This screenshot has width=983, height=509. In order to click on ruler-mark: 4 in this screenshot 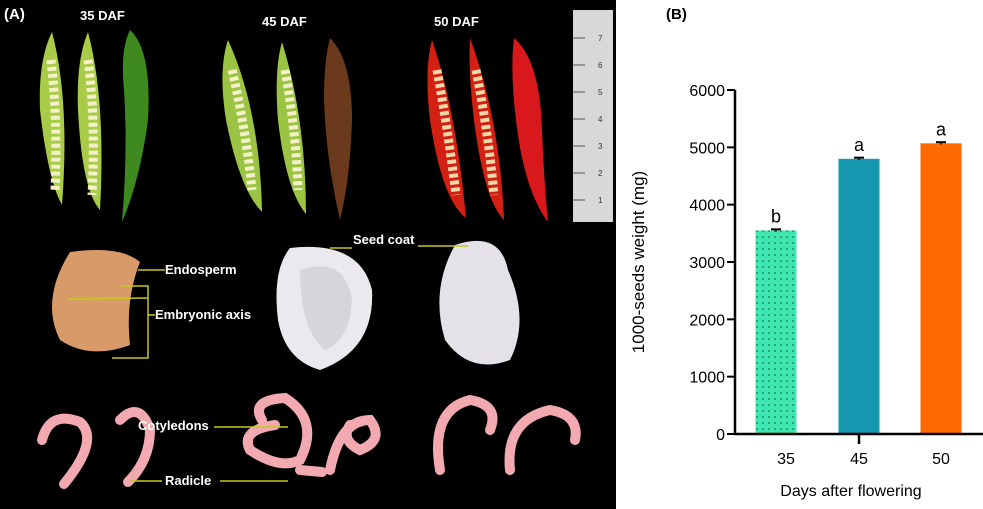, I will do `click(600, 119)`.